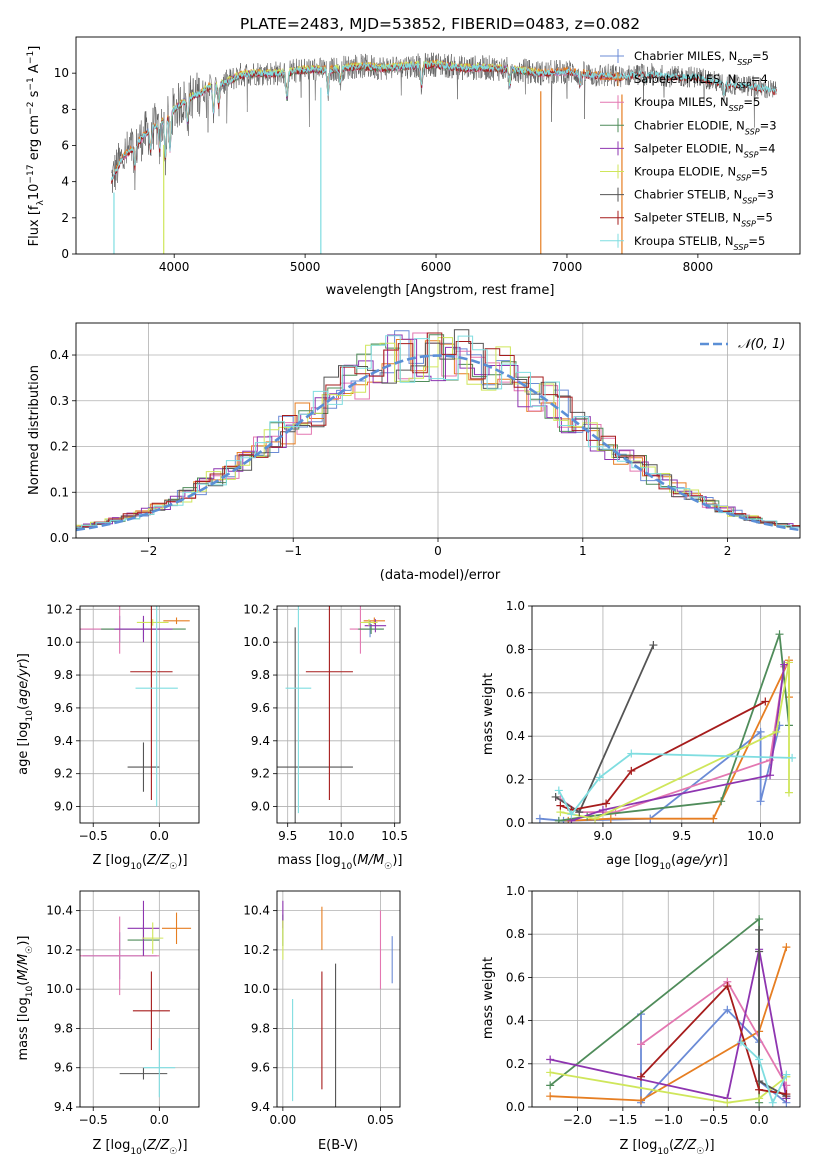 The height and width of the screenshot is (1174, 819). Describe the element at coordinates (149, 551) in the screenshot. I see `x-tick-label: −2` at that location.